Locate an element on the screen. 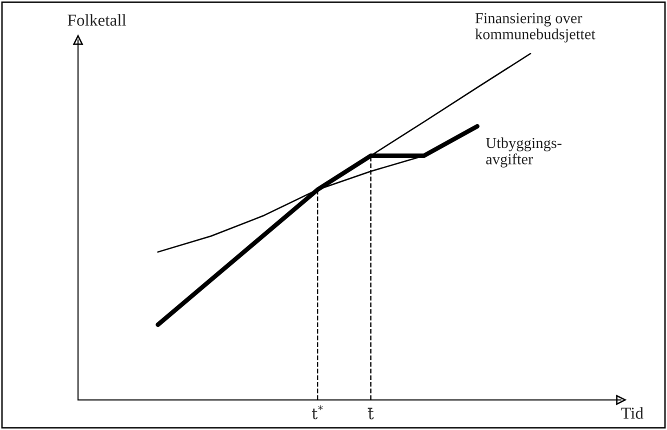  x-tick-label: t̄ is located at coordinates (371, 414).